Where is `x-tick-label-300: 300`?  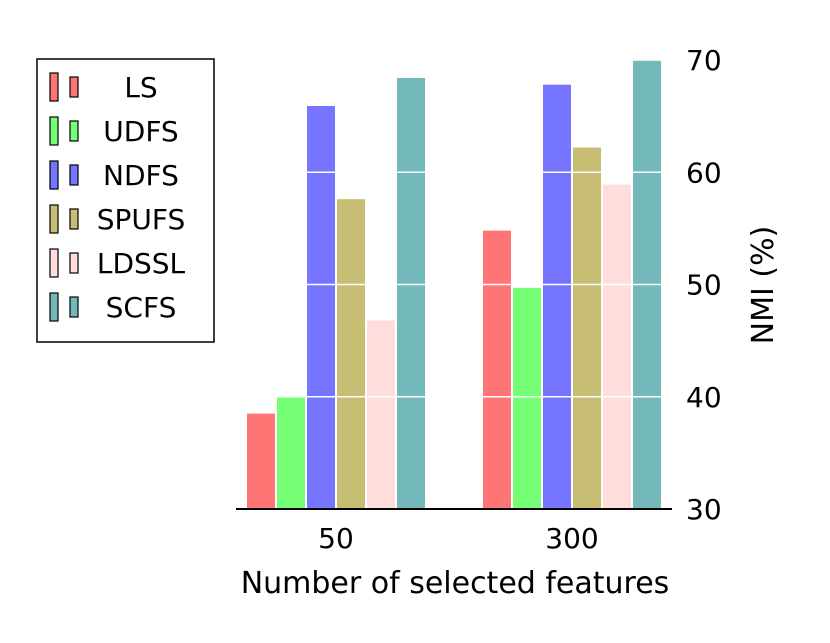
x-tick-label-300: 300 is located at coordinates (571, 538).